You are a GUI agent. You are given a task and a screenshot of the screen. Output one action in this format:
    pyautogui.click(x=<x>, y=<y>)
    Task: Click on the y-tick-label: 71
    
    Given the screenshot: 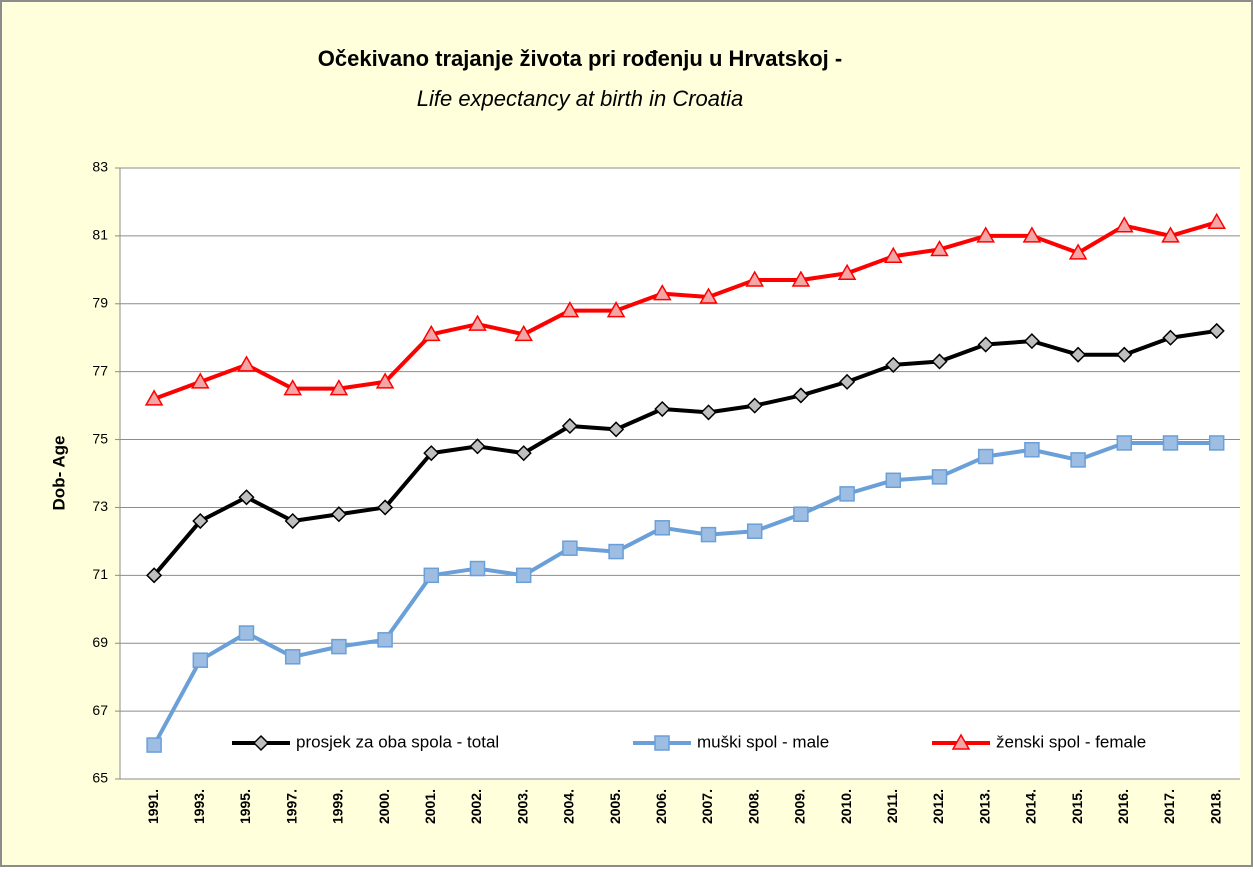 What is the action you would take?
    pyautogui.click(x=100, y=574)
    